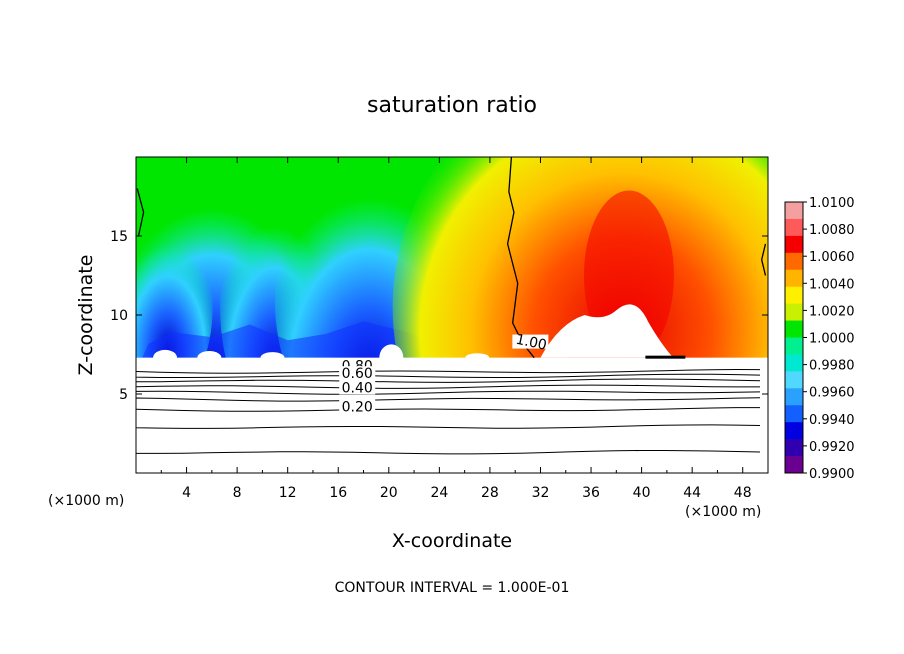  What do you see at coordinates (119, 237) in the screenshot?
I see `y-tick-label: 15` at bounding box center [119, 237].